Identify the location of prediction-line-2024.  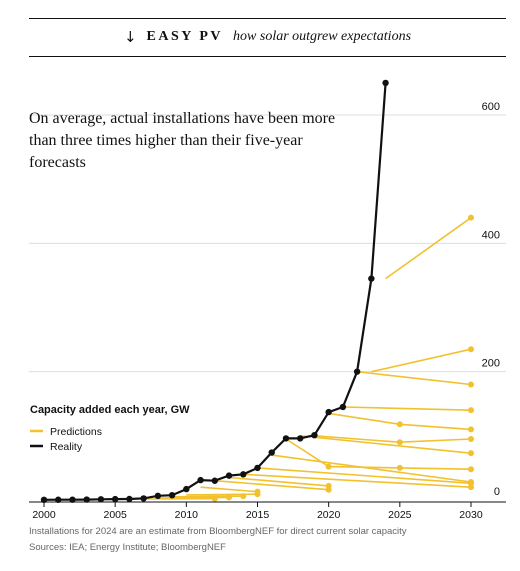
(428, 248).